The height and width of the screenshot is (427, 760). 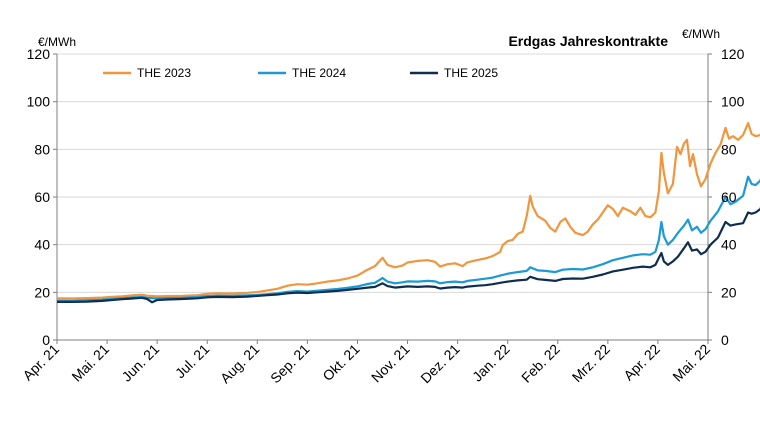 What do you see at coordinates (729, 197) in the screenshot?
I see `y-right-tick-label-60: 60` at bounding box center [729, 197].